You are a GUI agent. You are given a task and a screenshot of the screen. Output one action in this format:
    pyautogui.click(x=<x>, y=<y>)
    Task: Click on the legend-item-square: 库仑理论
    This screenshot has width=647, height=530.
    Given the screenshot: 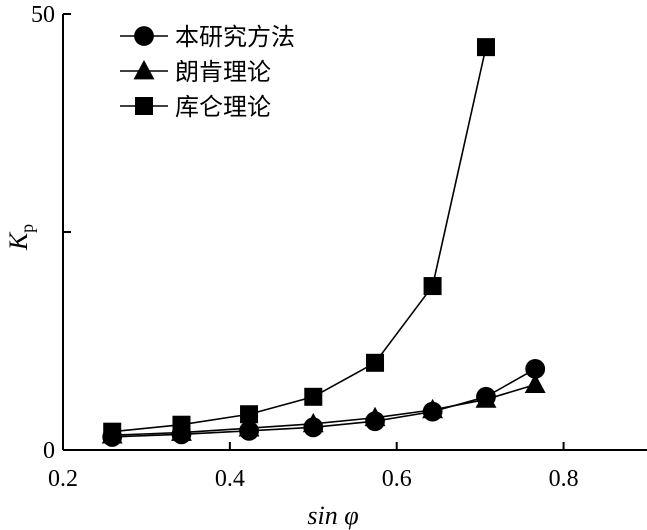 What is the action you would take?
    pyautogui.click(x=195, y=107)
    